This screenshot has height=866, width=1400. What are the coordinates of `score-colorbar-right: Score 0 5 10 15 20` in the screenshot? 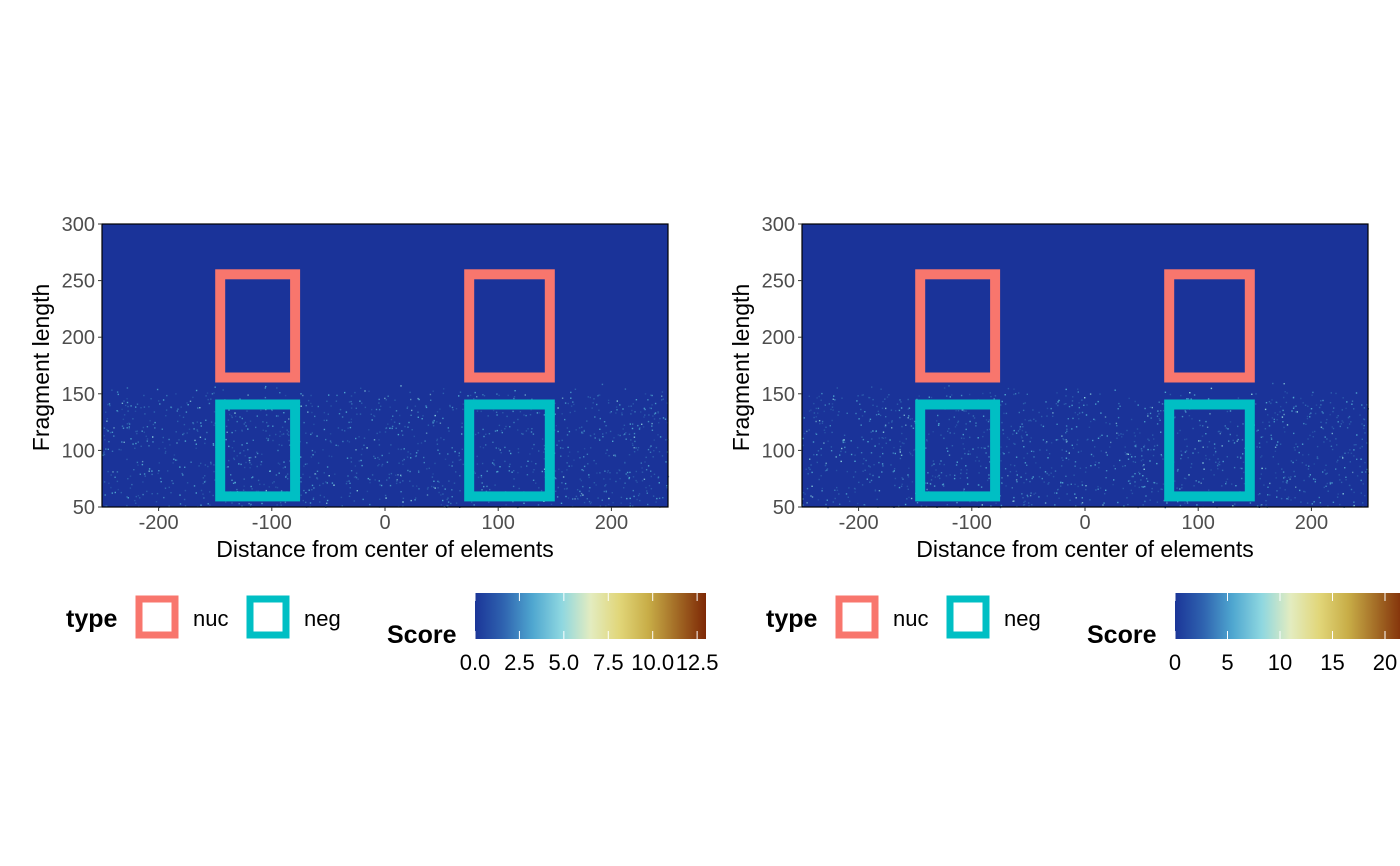 It's located at (1243, 634).